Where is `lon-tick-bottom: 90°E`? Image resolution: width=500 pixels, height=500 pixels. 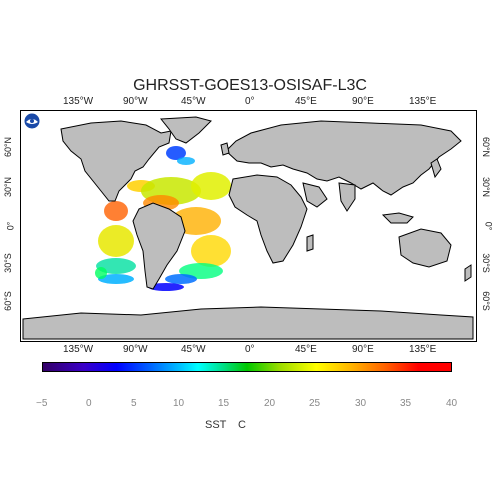 lon-tick-bottom: 90°E is located at coordinates (363, 349).